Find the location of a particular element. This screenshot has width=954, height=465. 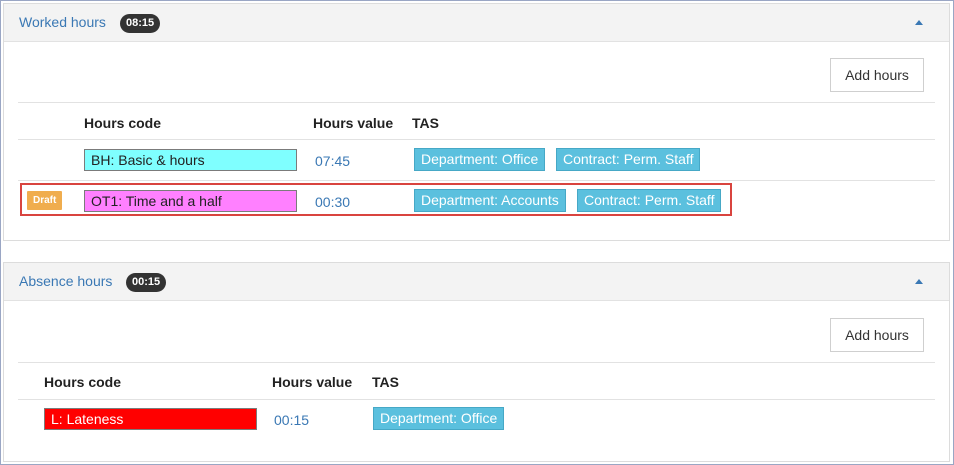

absence-hours-title: Absence hours is located at coordinates (66, 281).